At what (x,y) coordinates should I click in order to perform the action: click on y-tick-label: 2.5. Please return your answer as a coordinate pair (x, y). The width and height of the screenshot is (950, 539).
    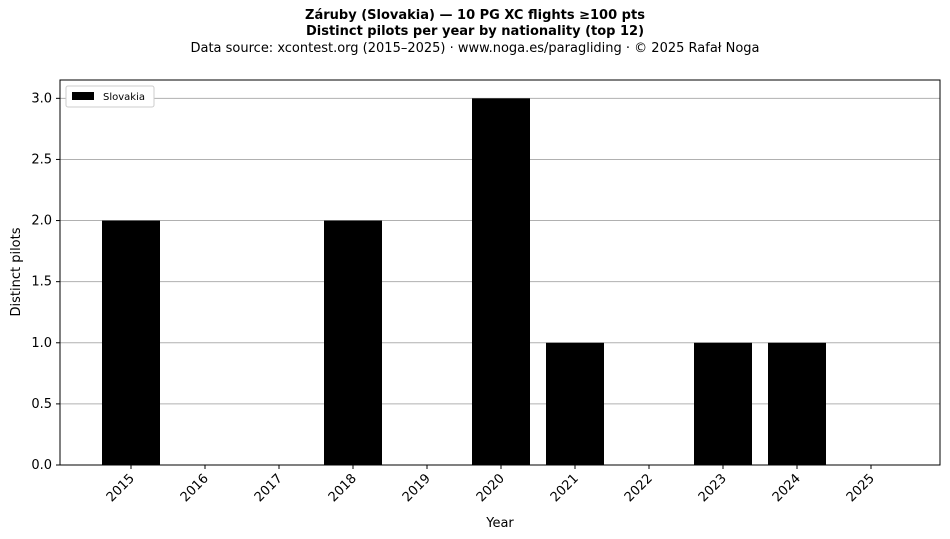
    Looking at the image, I should click on (41, 159).